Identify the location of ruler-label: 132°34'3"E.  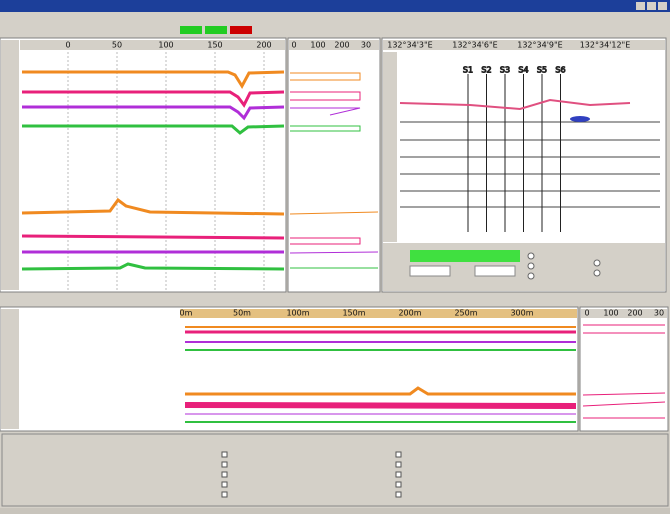
(409, 45).